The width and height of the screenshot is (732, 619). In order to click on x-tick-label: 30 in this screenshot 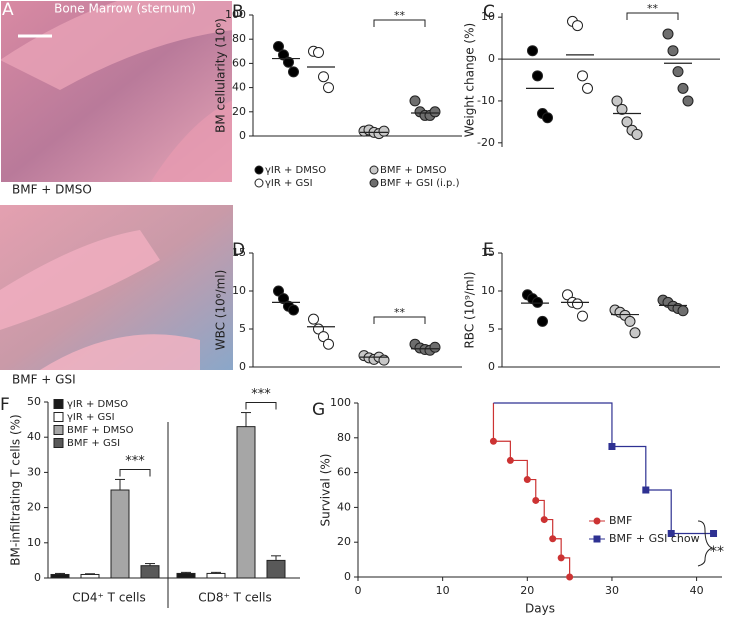, I will do `click(612, 590)`.